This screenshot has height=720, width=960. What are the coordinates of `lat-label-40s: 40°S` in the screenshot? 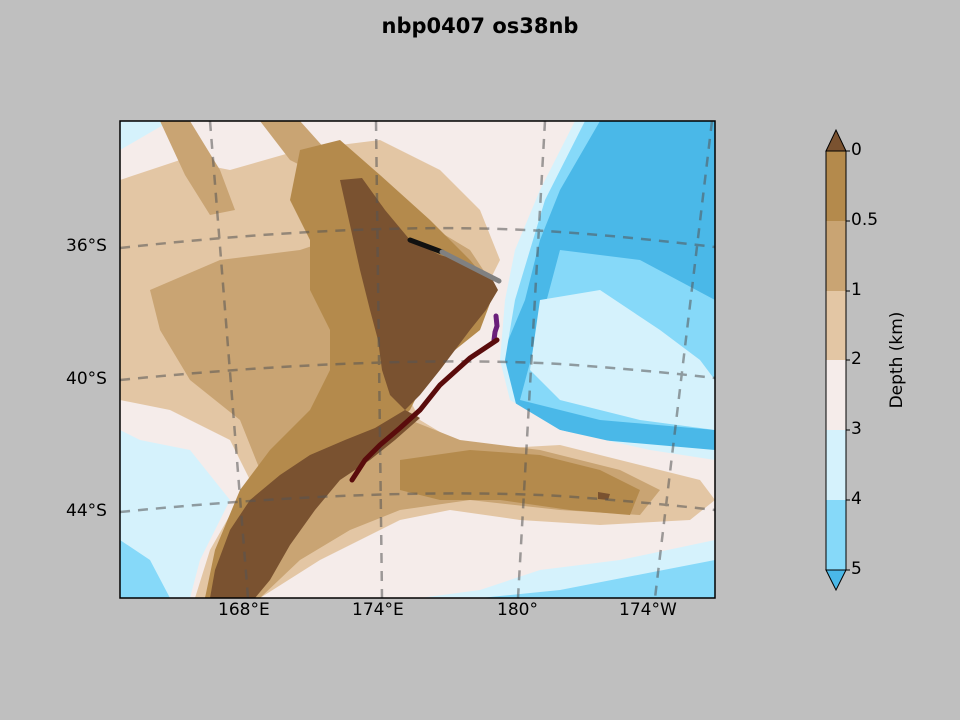 It's located at (86, 379).